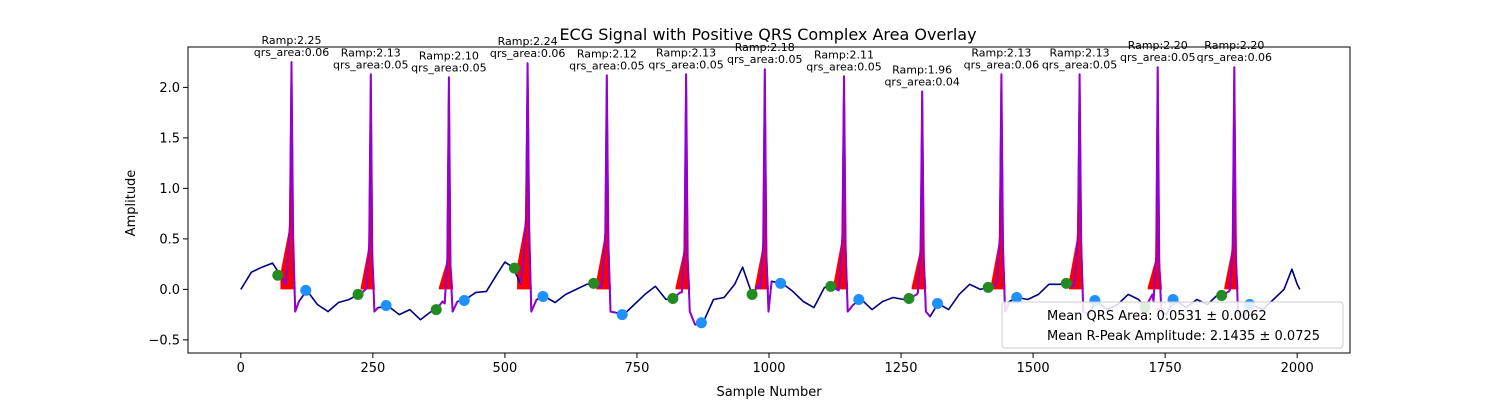 This screenshot has width=1500, height=400. Describe the element at coordinates (844, 54) in the screenshot. I see `r-peak-amplitude-label-8: Ramp:2.11` at that location.